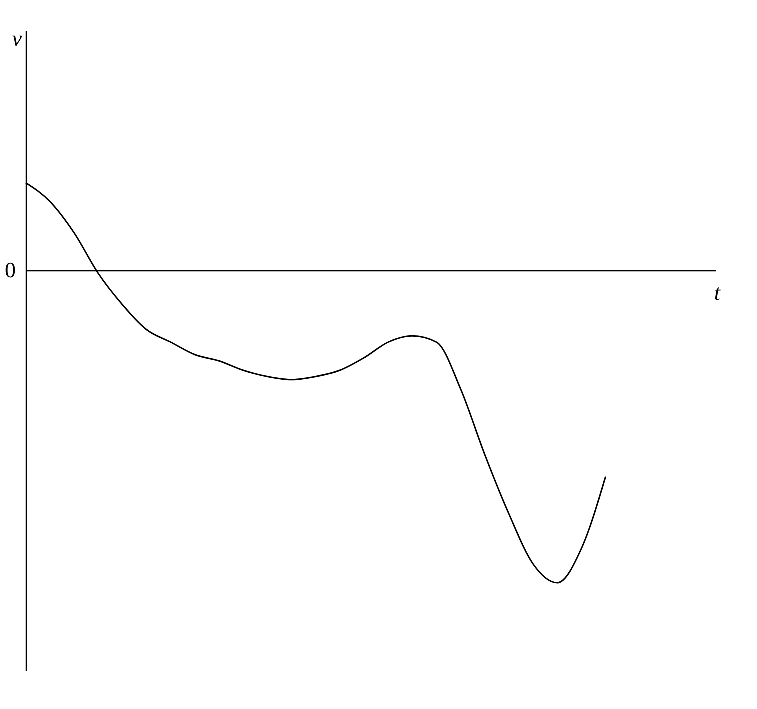 This screenshot has height=709, width=757. Describe the element at coordinates (718, 292) in the screenshot. I see `x-axis-title: t` at that location.